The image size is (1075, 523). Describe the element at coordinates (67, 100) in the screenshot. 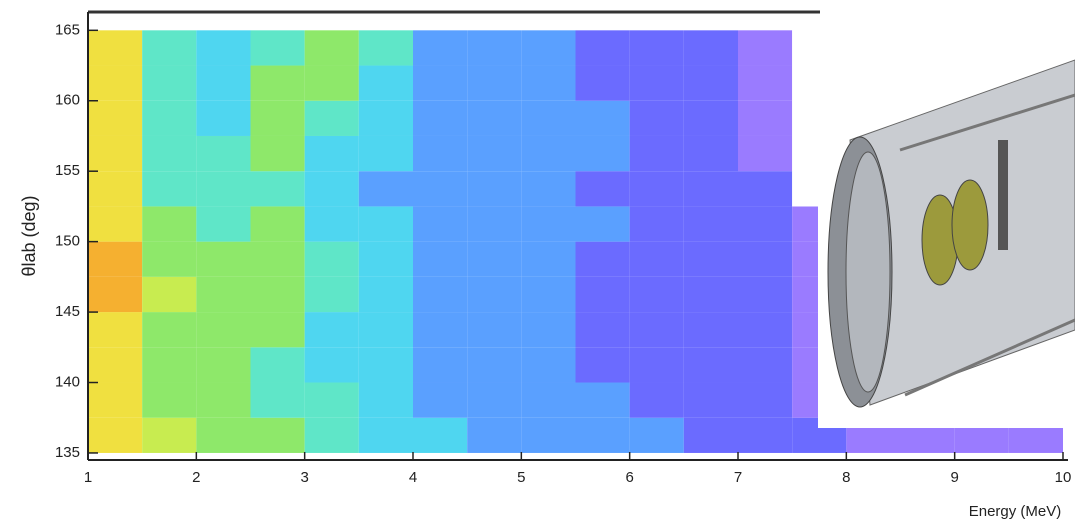

I see `y-tick-label: 160` at that location.